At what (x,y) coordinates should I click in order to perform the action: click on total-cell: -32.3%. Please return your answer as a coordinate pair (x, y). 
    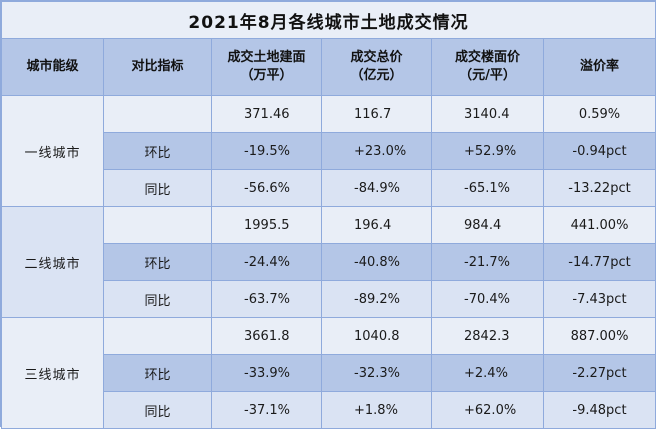
    Looking at the image, I should click on (376, 373).